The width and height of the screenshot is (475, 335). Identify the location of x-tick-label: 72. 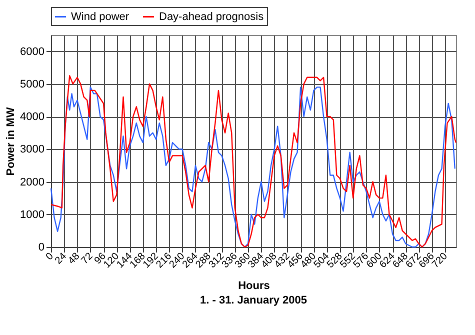
(88, 258).